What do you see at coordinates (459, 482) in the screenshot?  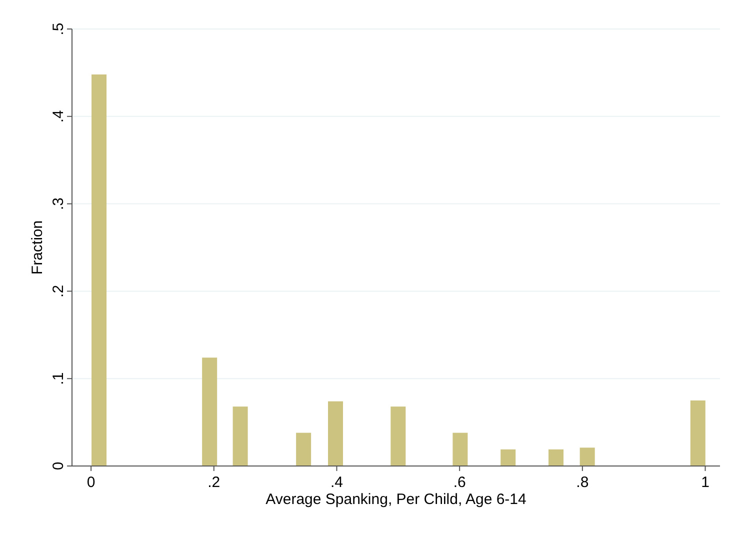 I see `x-tick-label: .6` at bounding box center [459, 482].